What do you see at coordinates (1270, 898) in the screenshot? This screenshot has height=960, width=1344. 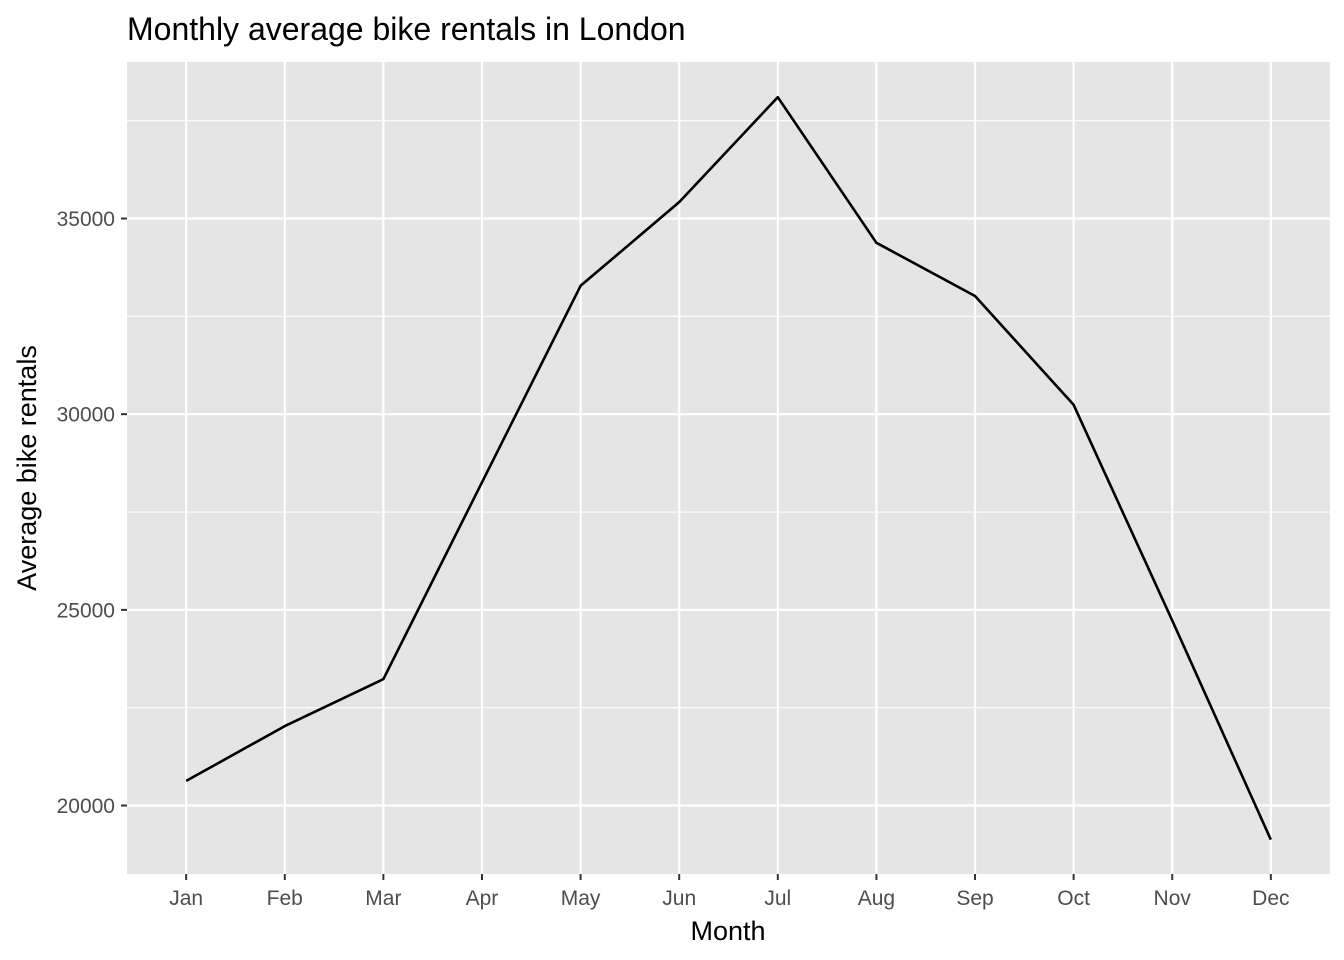 I see `x-tick-label: Dec` at bounding box center [1270, 898].